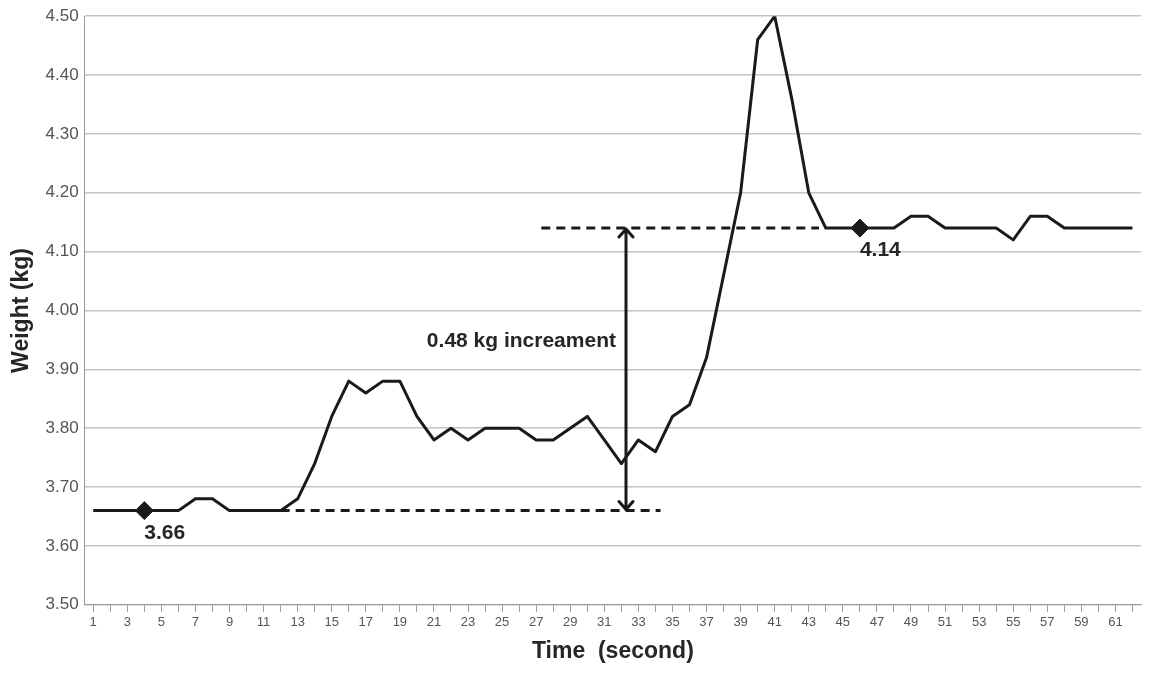  What do you see at coordinates (672, 622) in the screenshot?
I see `x-tick-label: 35` at bounding box center [672, 622].